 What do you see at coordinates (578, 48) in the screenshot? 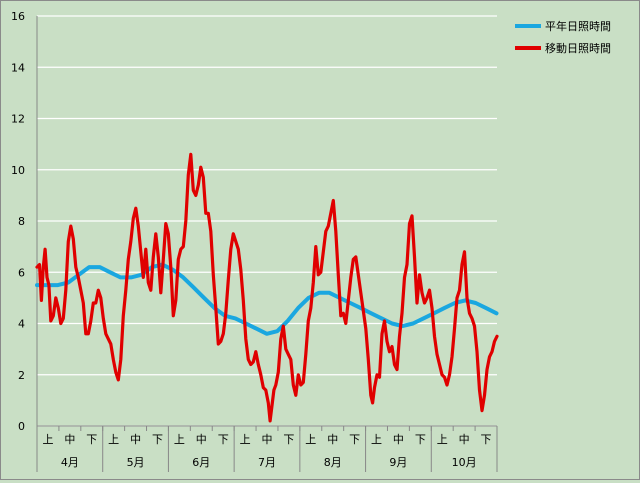
I see `legend-label: 移動日照時間` at bounding box center [578, 48].